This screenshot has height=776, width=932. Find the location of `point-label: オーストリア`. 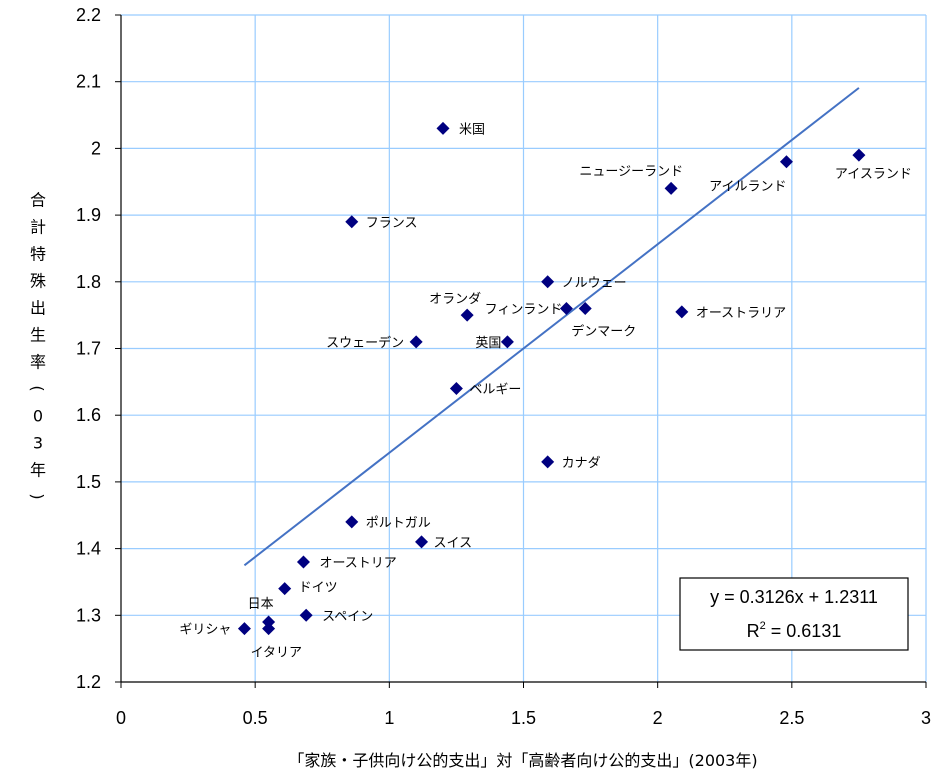

point-label: オーストリア is located at coordinates (357, 563).